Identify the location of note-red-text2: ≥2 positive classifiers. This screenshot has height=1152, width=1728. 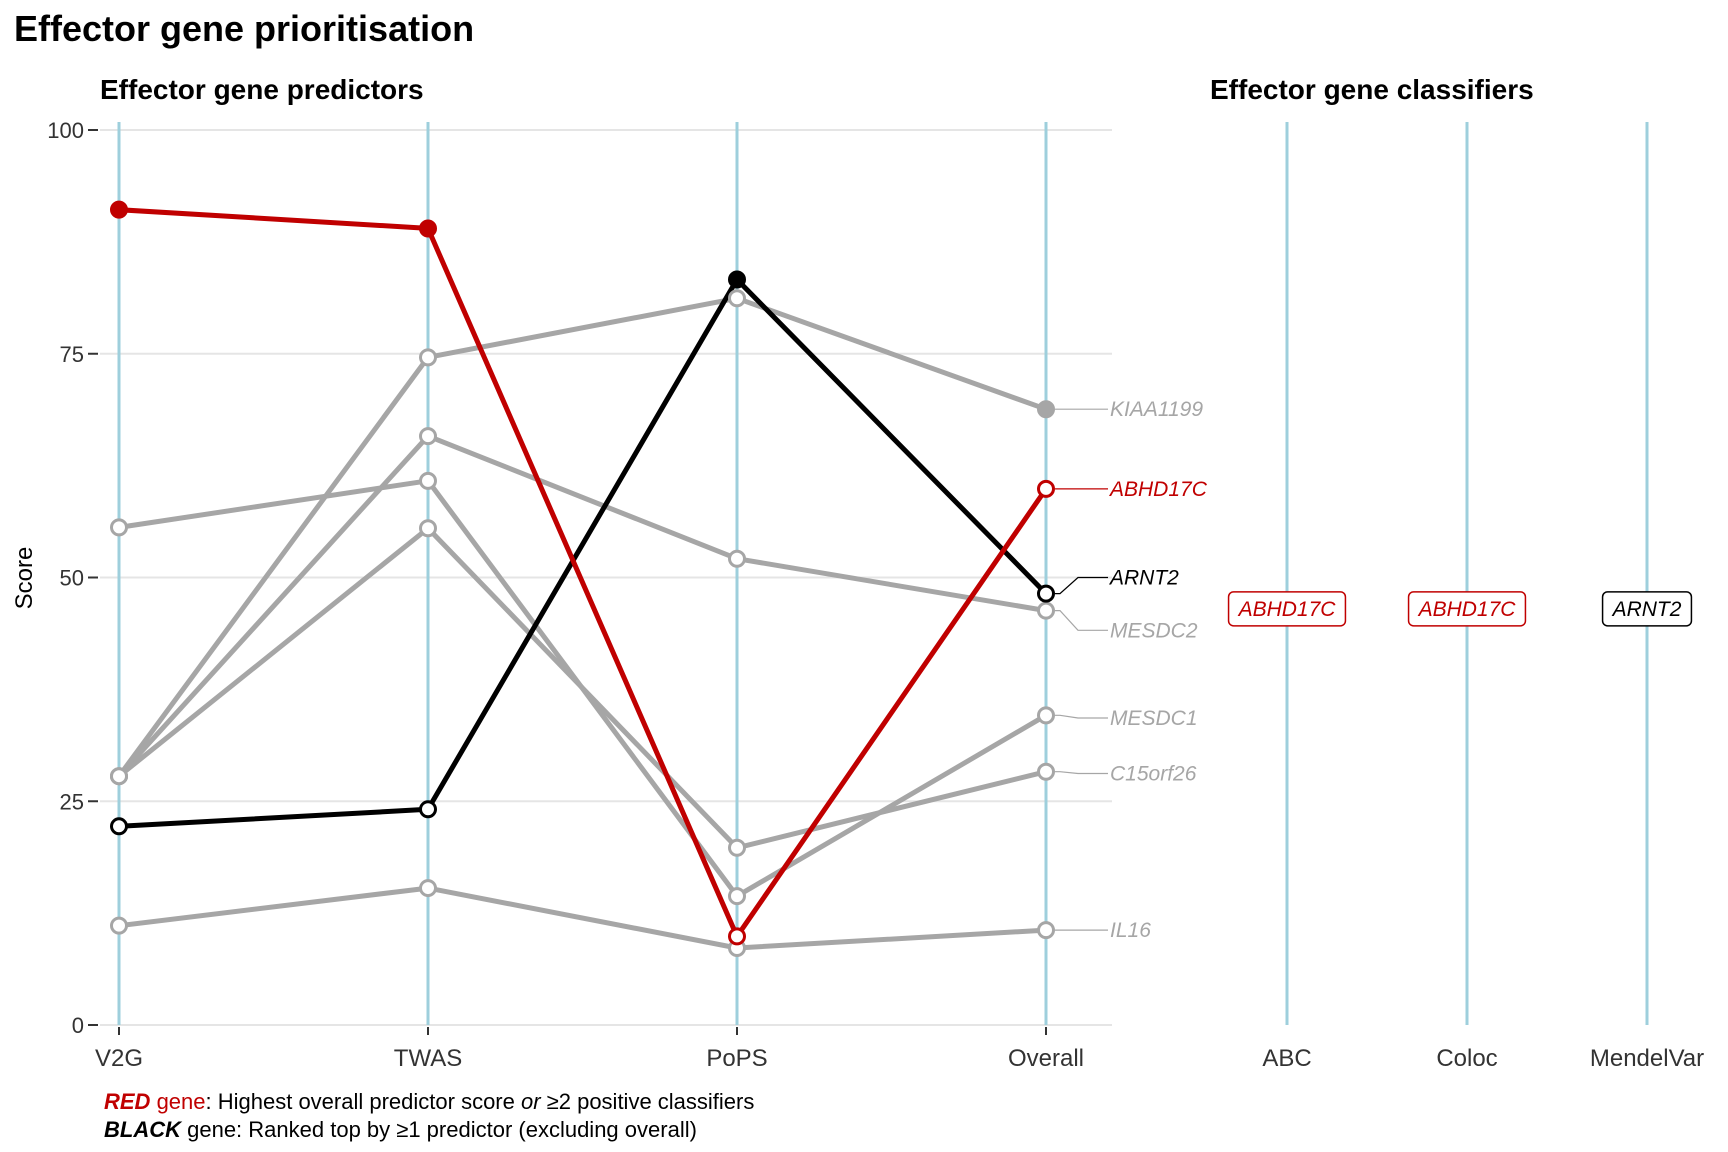
(647, 1101).